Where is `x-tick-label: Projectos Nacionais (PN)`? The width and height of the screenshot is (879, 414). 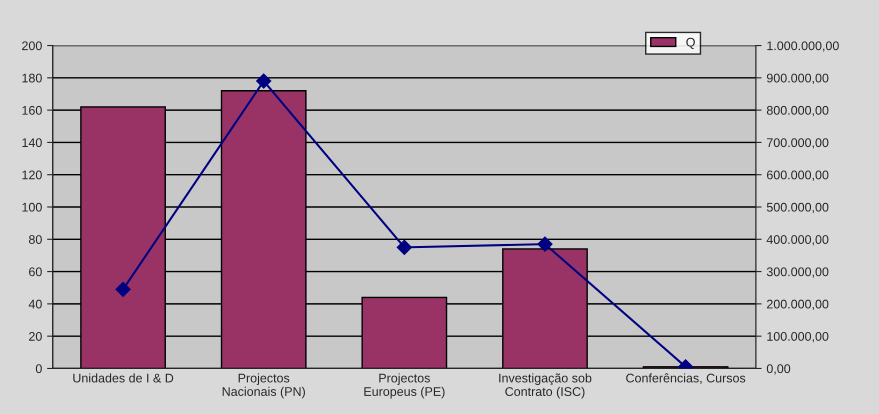 x-tick-label: Projectos Nacionais (PN) is located at coordinates (263, 385).